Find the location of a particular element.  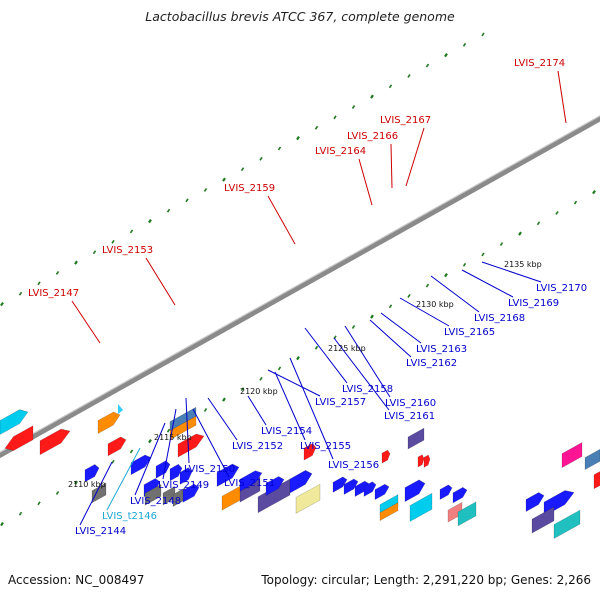

kbp-label: 2125 kbp is located at coordinates (347, 348).